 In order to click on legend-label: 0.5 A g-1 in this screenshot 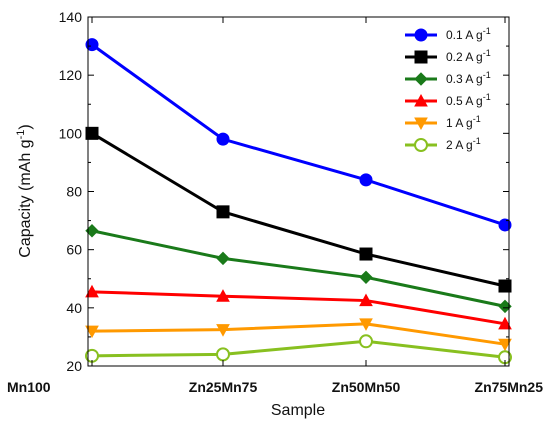, I will do `click(468, 100)`.